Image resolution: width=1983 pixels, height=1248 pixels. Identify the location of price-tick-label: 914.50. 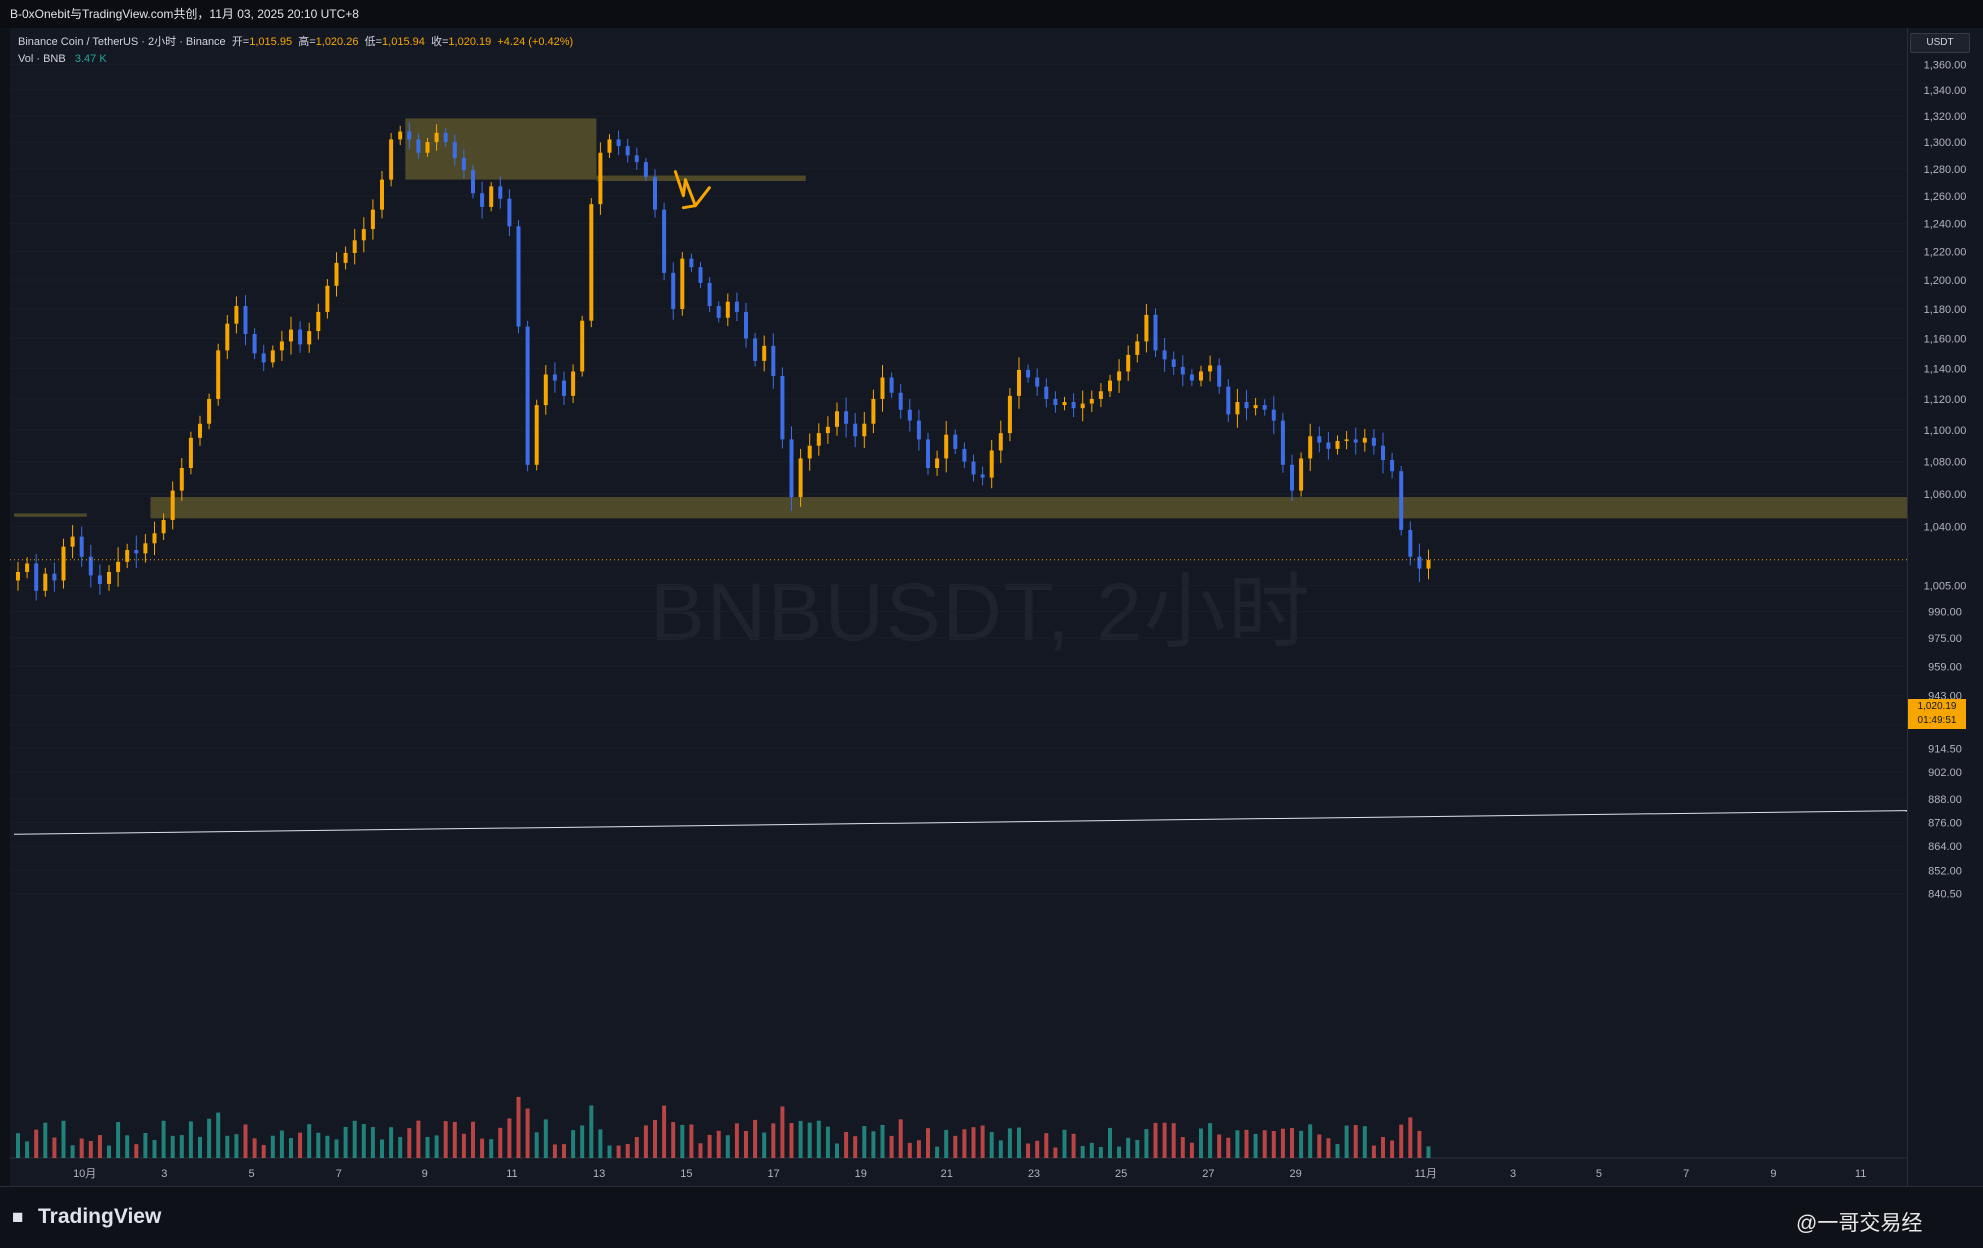
(1945, 749).